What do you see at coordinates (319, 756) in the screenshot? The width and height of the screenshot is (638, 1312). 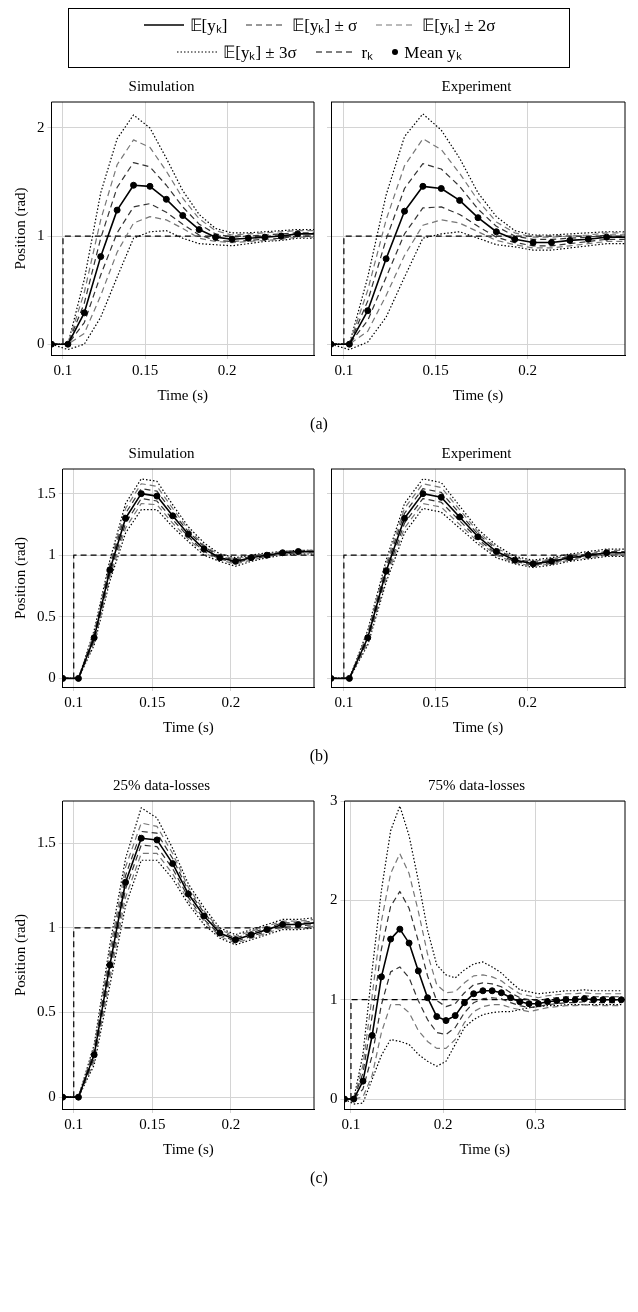 I see `text: (b)` at bounding box center [319, 756].